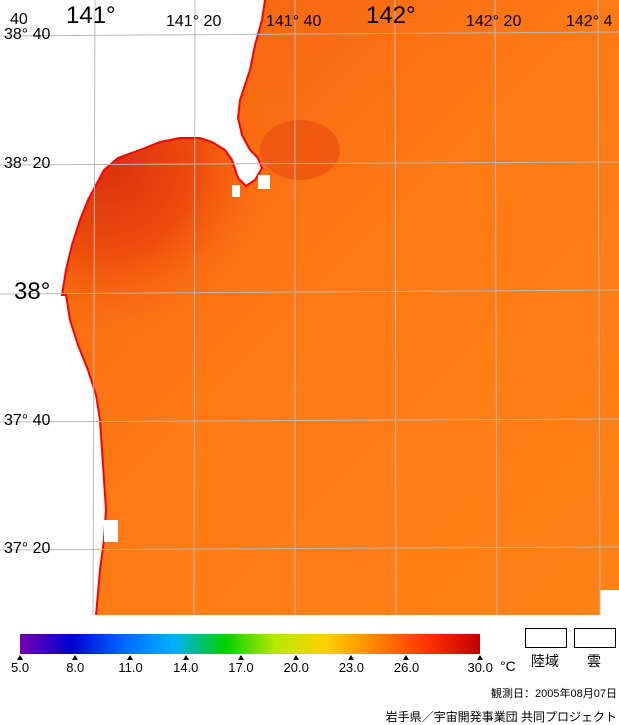  What do you see at coordinates (594, 661) in the screenshot?
I see `cloud-legend-label: 雲` at bounding box center [594, 661].